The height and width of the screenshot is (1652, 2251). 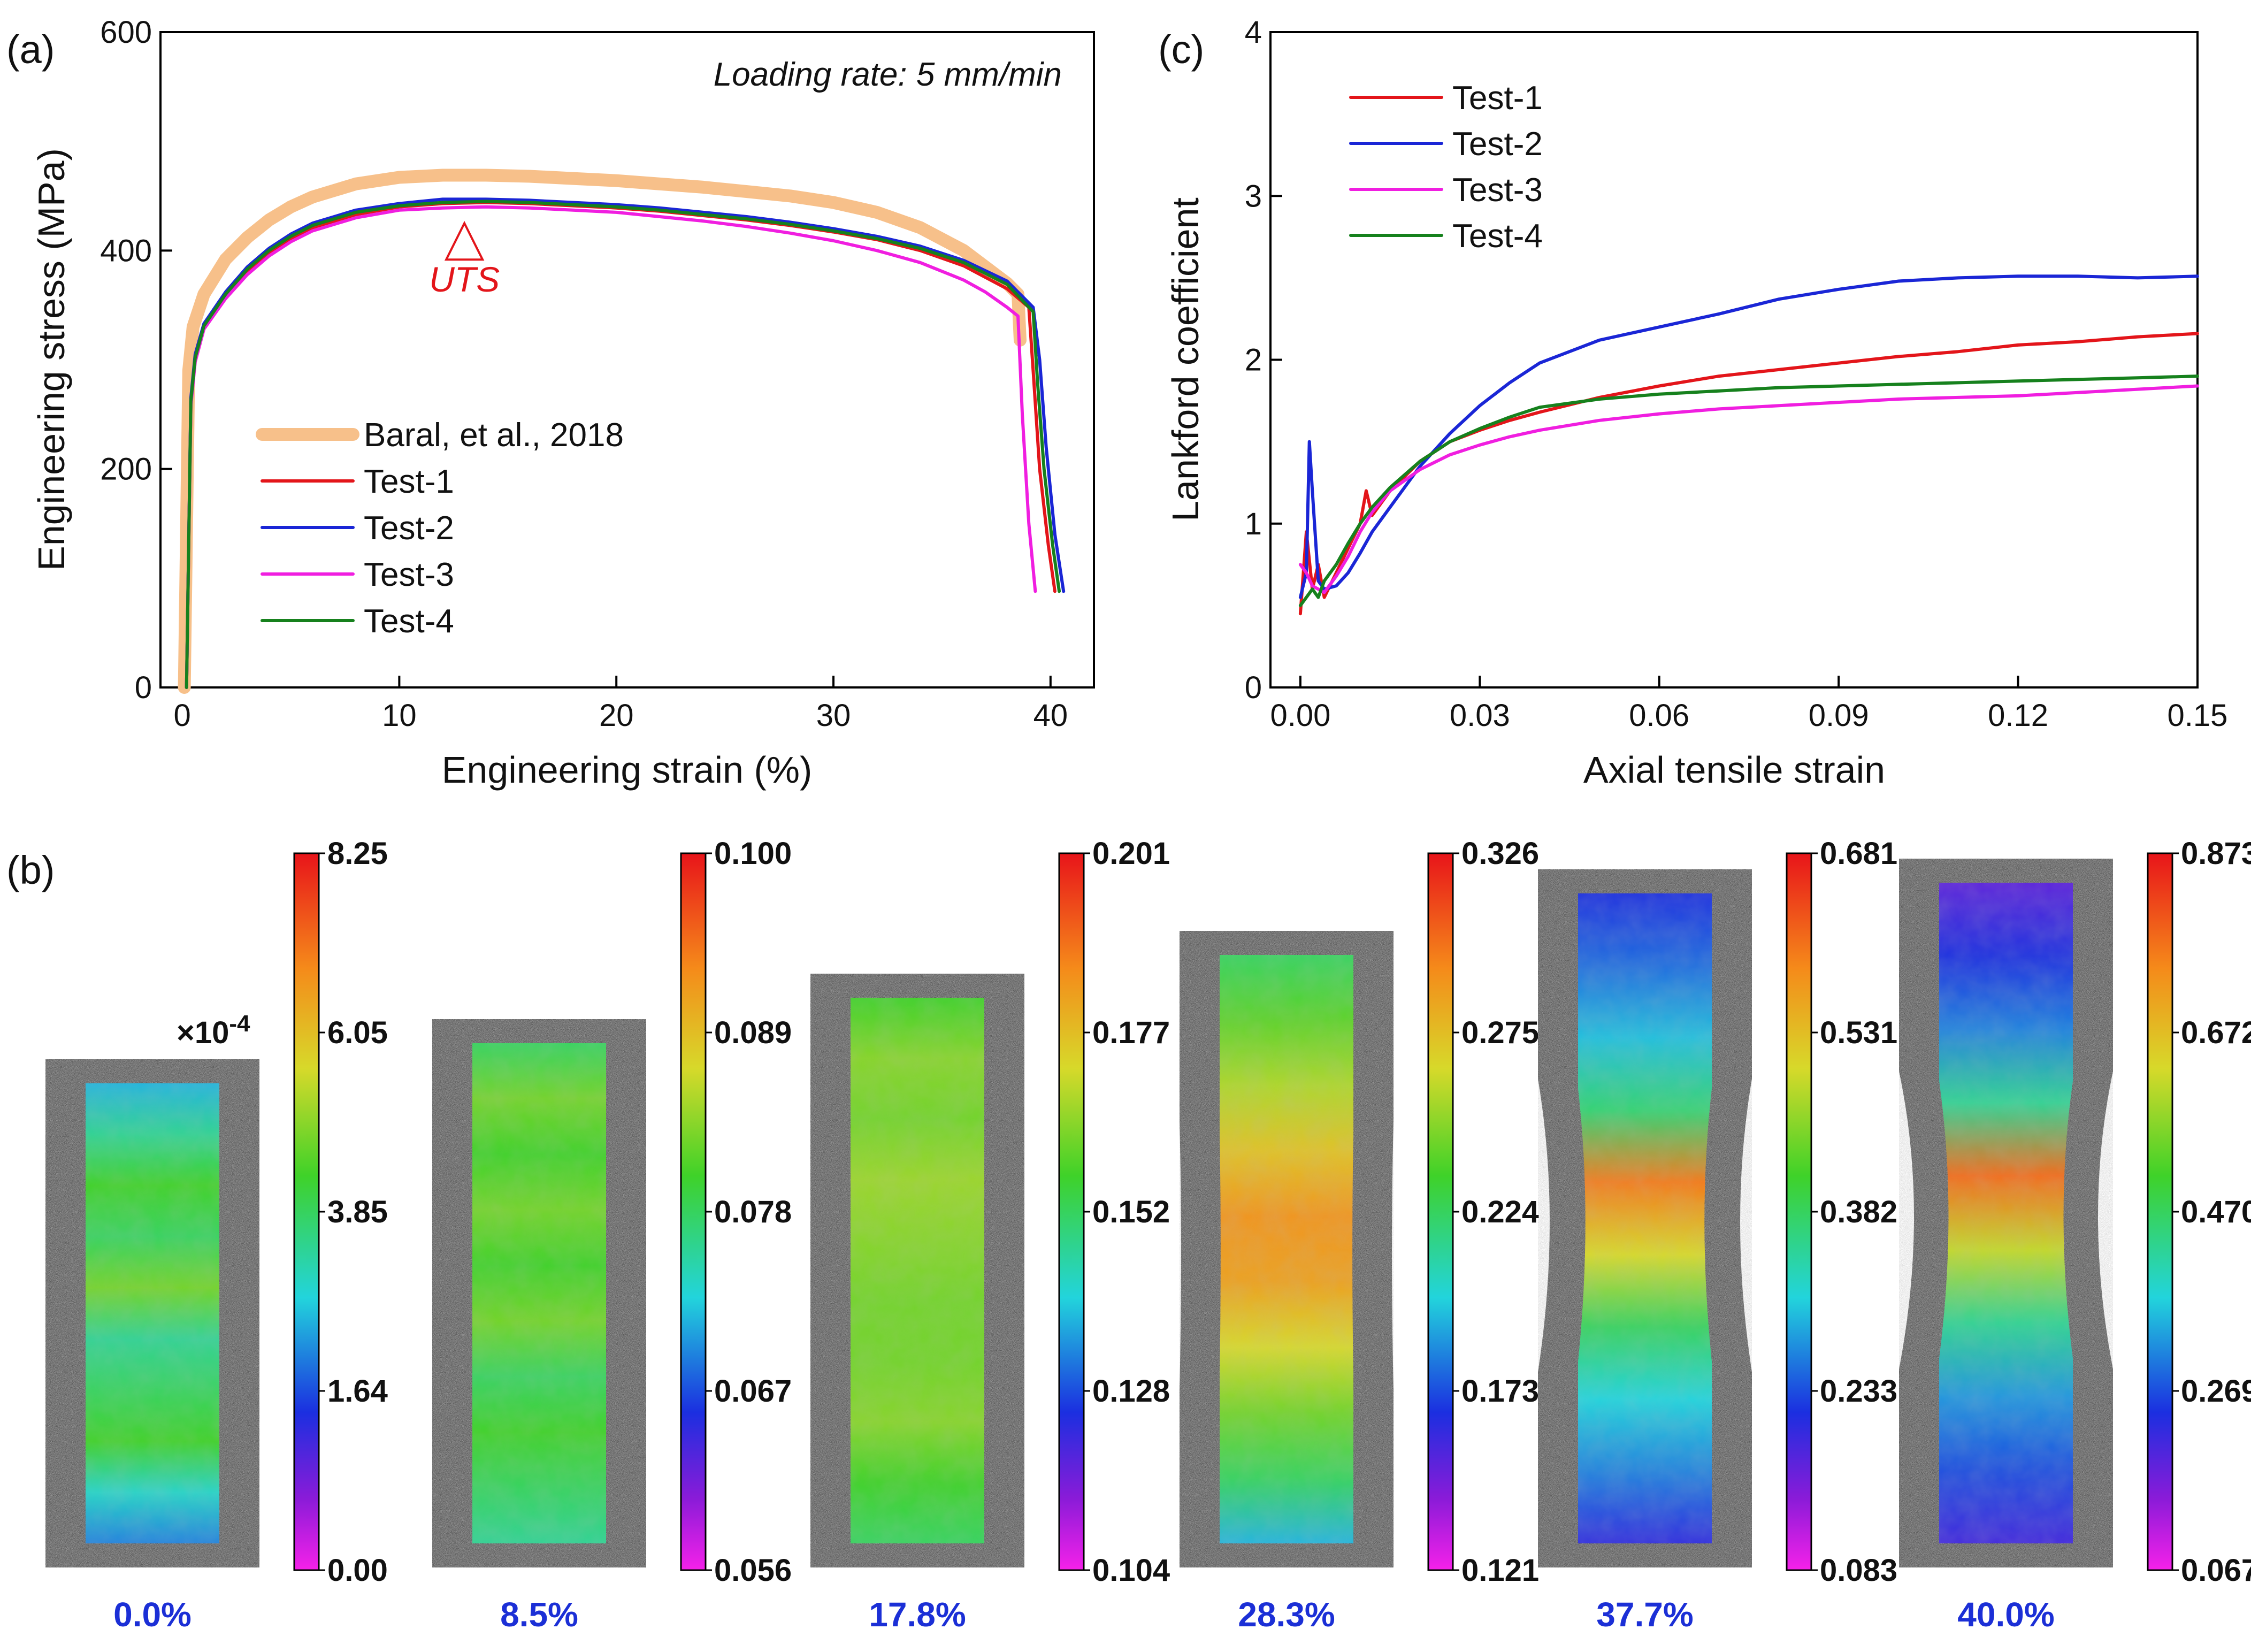 I want to click on colorbar-multiplier: ×10⁻⁴, so click(x=213, y=1030).